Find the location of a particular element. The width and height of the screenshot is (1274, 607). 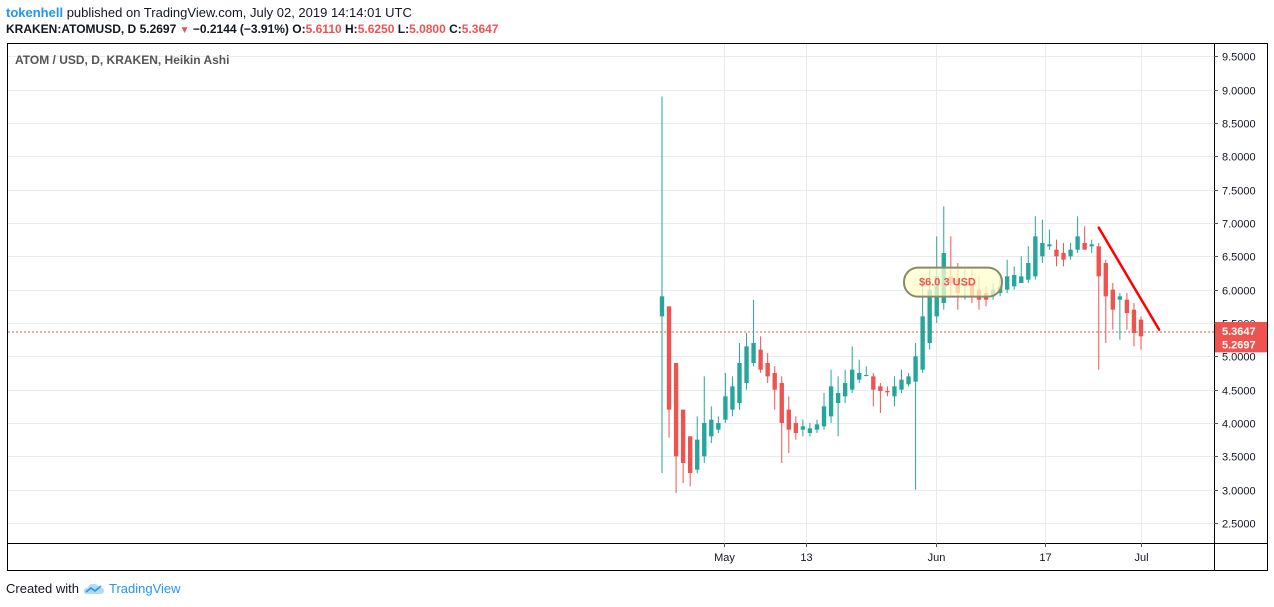

x-tick-label: May is located at coordinates (724, 558).